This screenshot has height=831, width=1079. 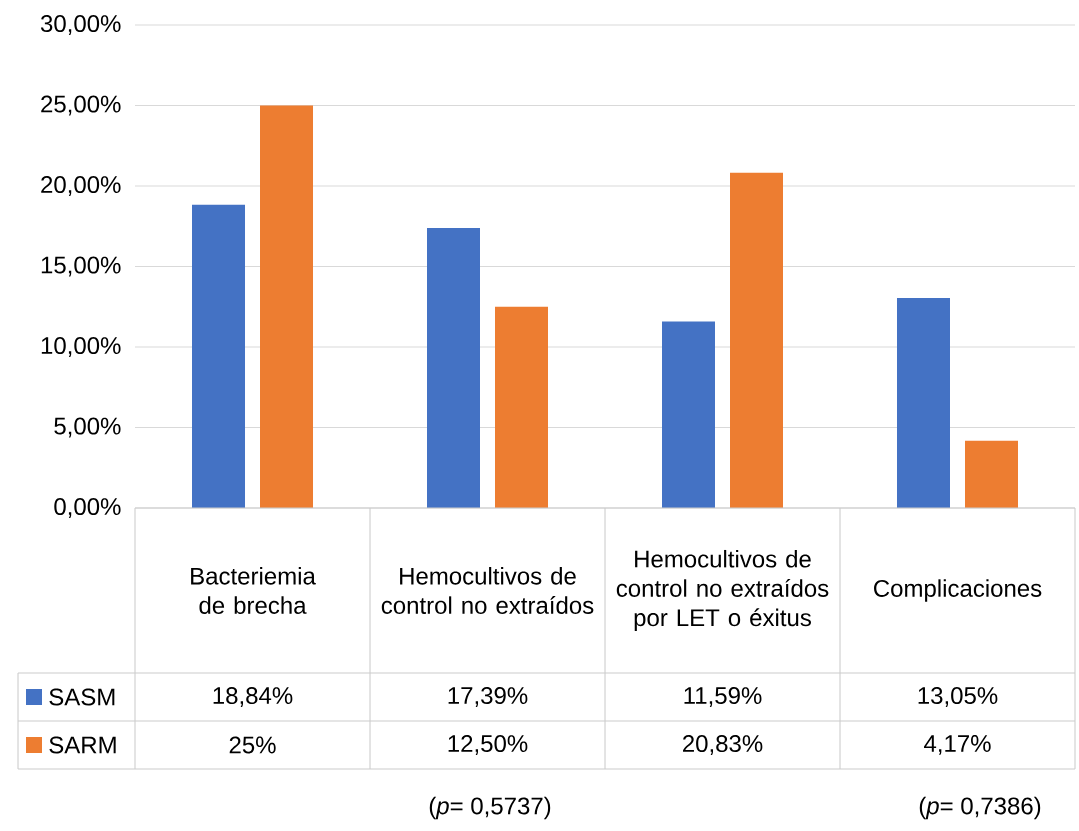 I want to click on y-tick-label: 25,00%, so click(x=81, y=105).